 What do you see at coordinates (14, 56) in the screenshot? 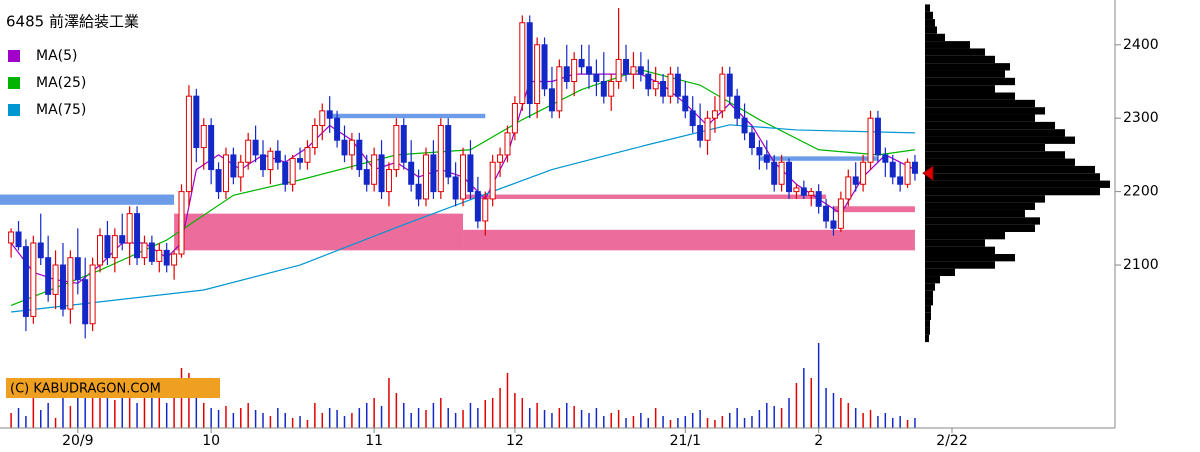
I see `legend-swatch` at bounding box center [14, 56].